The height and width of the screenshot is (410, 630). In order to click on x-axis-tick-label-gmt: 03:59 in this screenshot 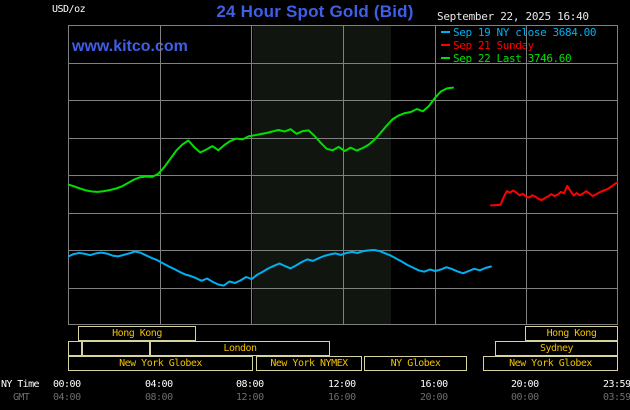, I will do `click(616, 397)`.